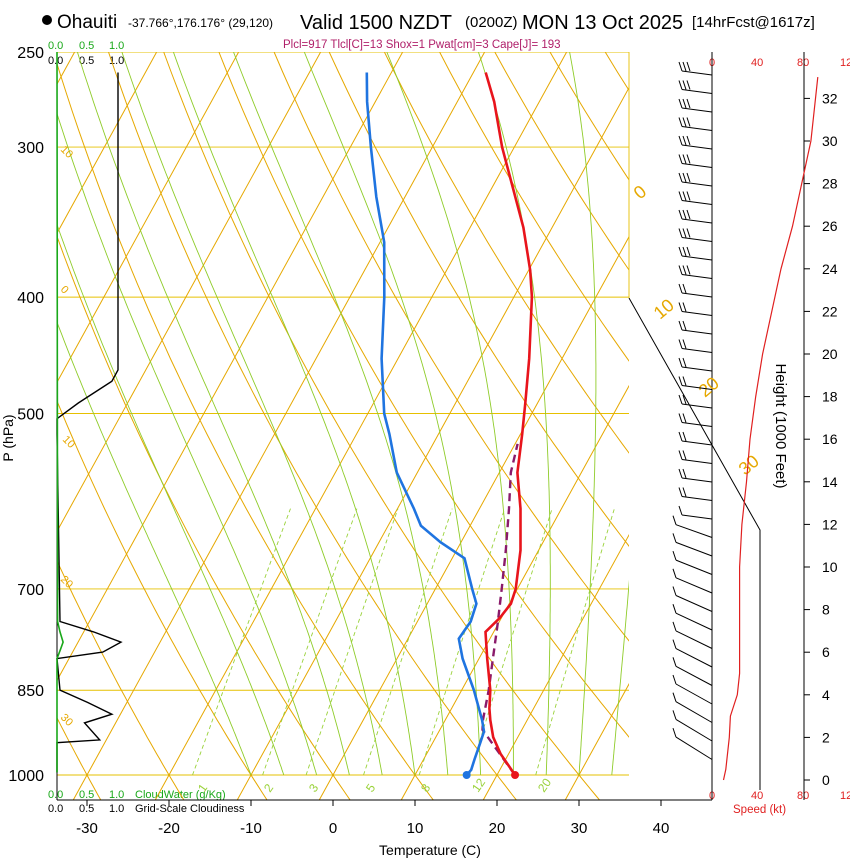 The image size is (850, 860). What do you see at coordinates (66, 582) in the screenshot?
I see `isotherm-label: 20` at bounding box center [66, 582].